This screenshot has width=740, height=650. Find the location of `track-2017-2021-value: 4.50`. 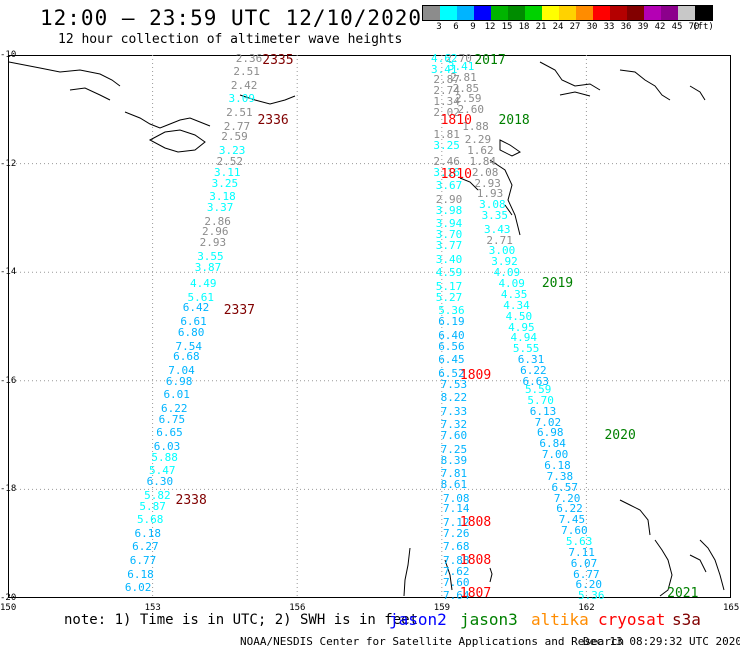

track-2017-2021-value: 4.50 is located at coordinates (519, 316).